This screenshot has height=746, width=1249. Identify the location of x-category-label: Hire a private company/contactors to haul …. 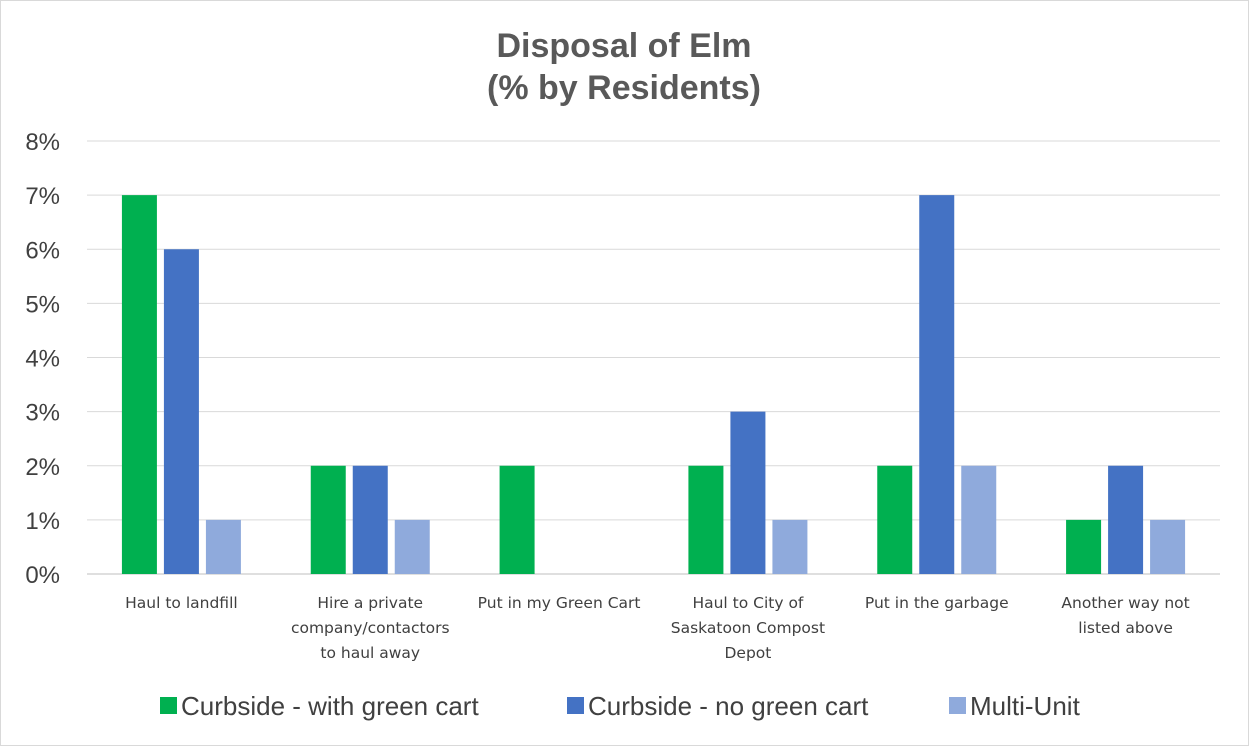
(370, 628).